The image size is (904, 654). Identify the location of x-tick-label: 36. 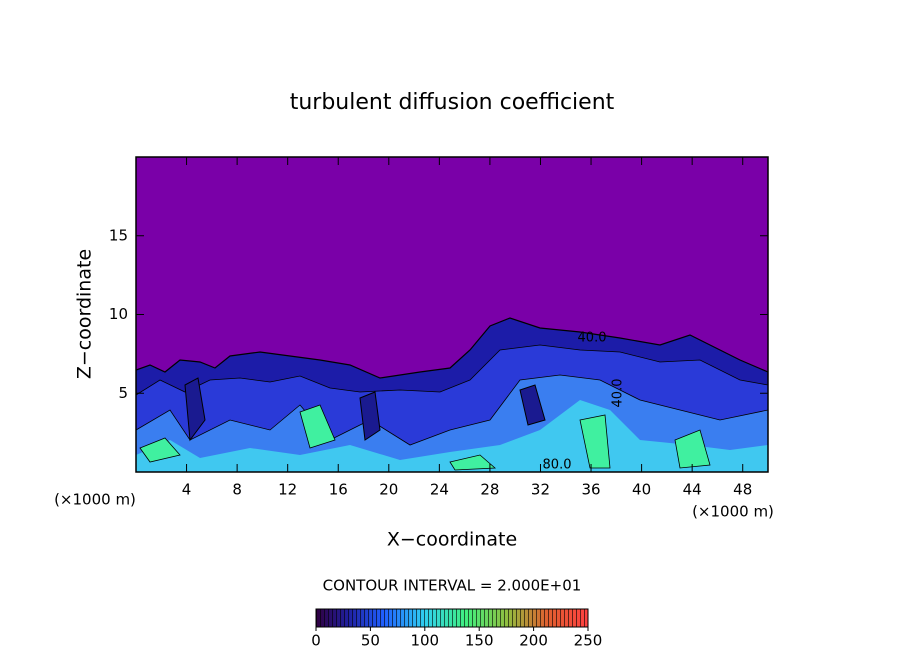
(590, 490).